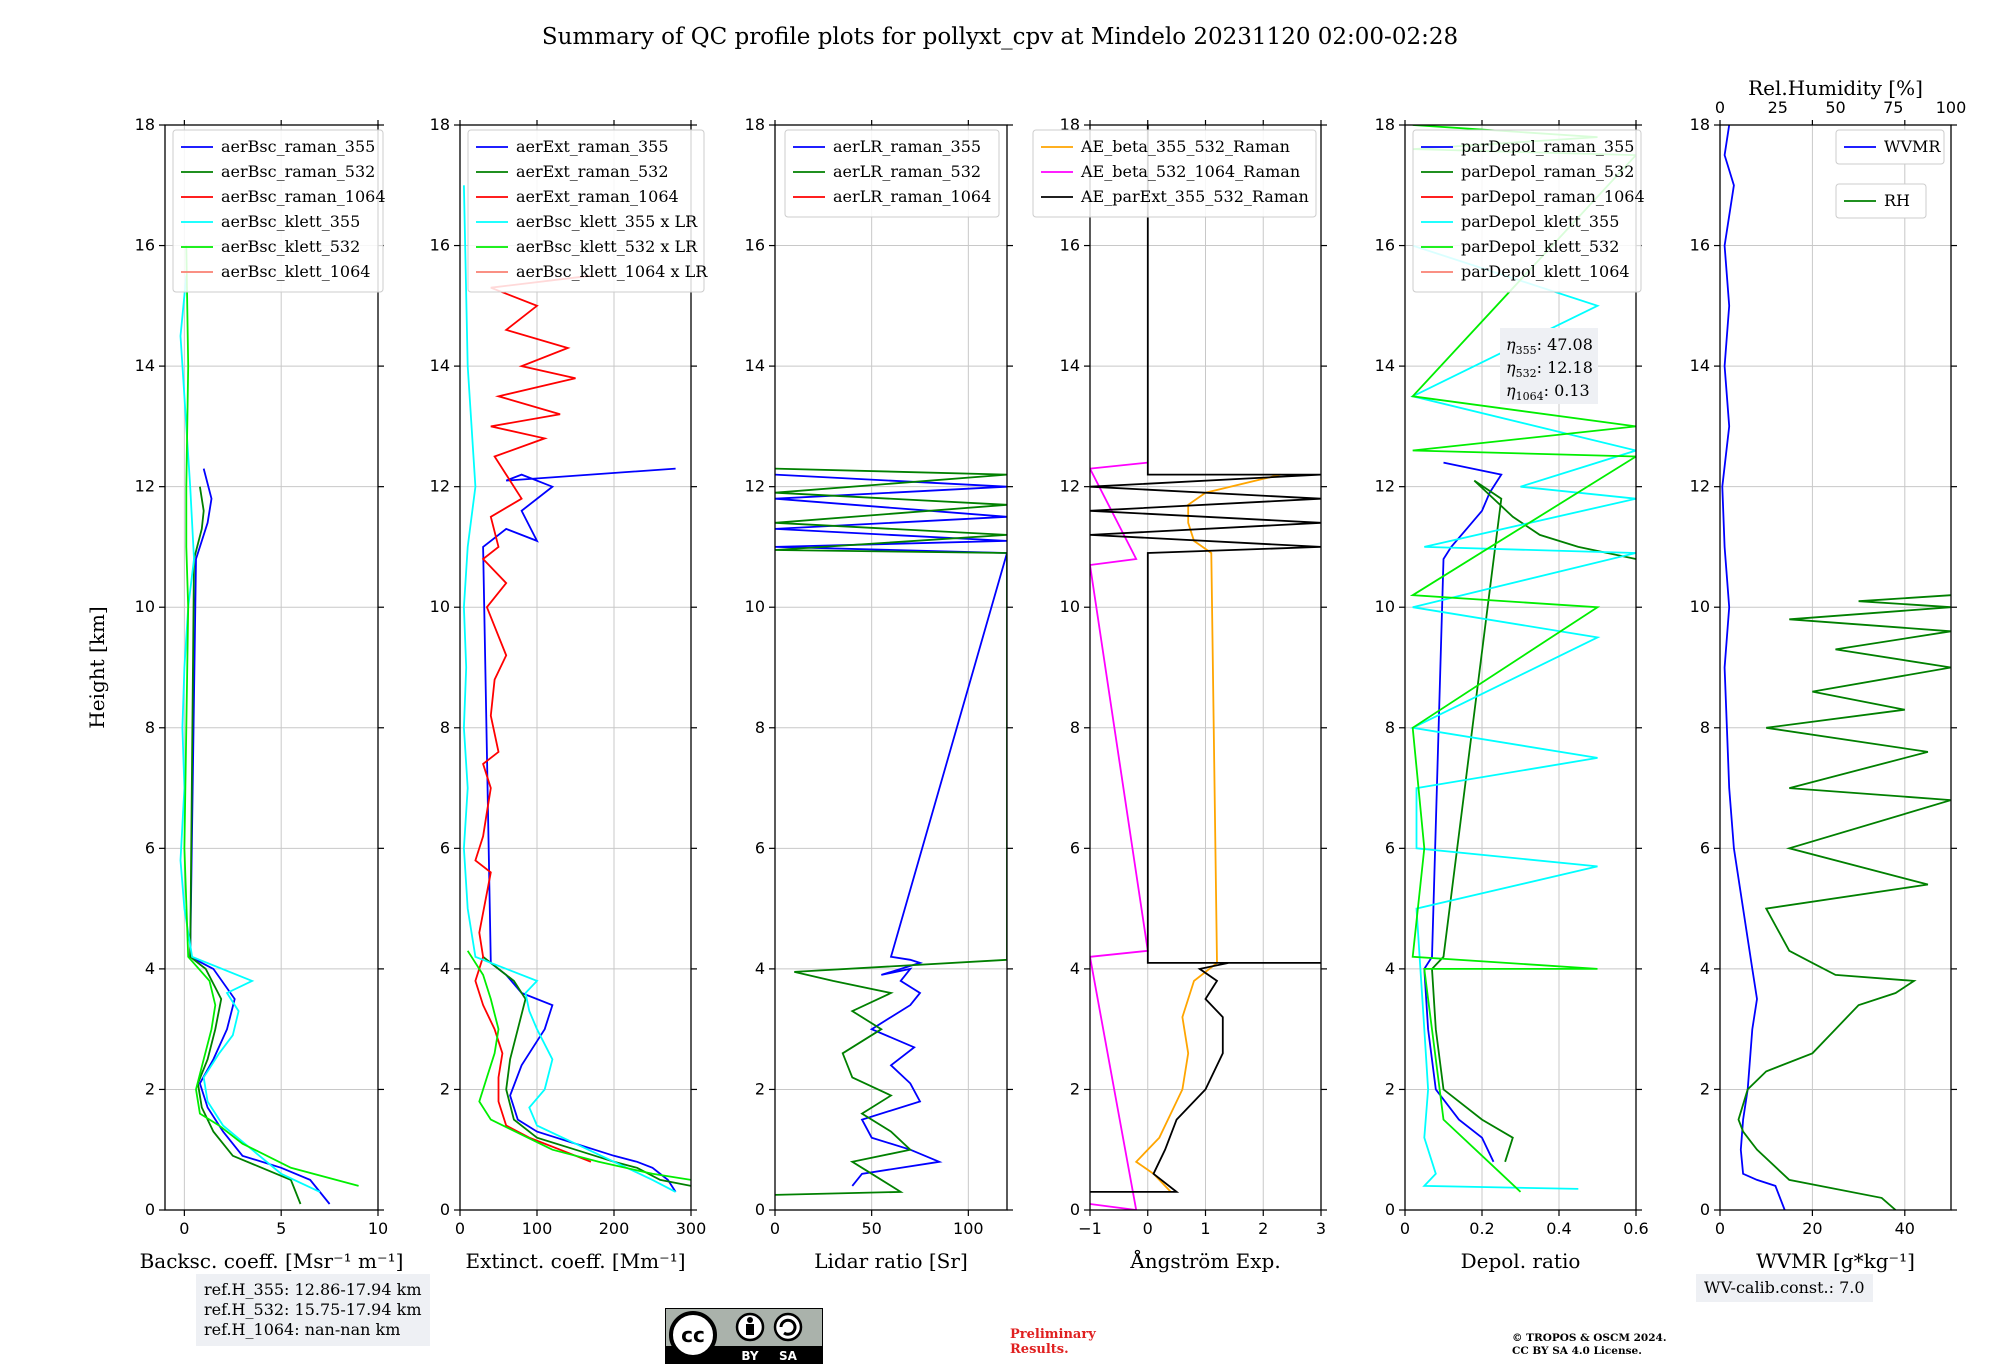 The height and width of the screenshot is (1364, 2000). I want to click on x-axis-label: Ångström Exp., so click(1204, 1260).